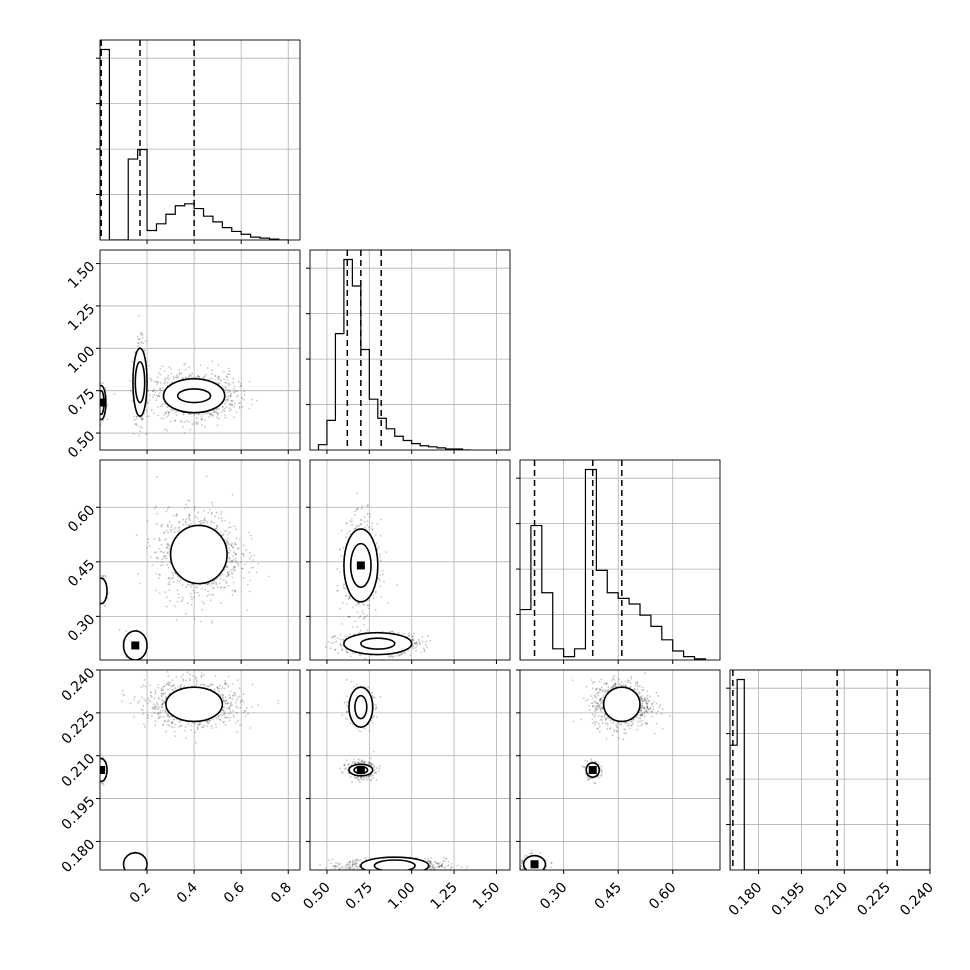  Describe the element at coordinates (81, 627) in the screenshot. I see `y-tick-label: 0.30` at that location.